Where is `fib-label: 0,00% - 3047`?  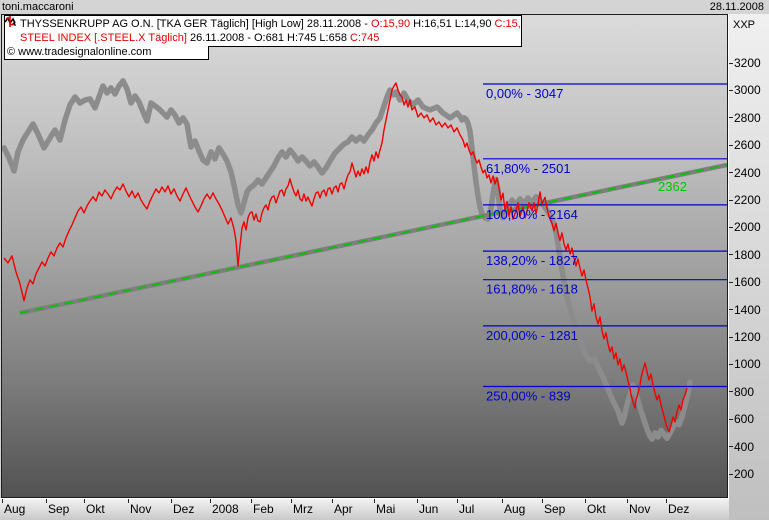 fib-label: 0,00% - 3047 is located at coordinates (524, 93).